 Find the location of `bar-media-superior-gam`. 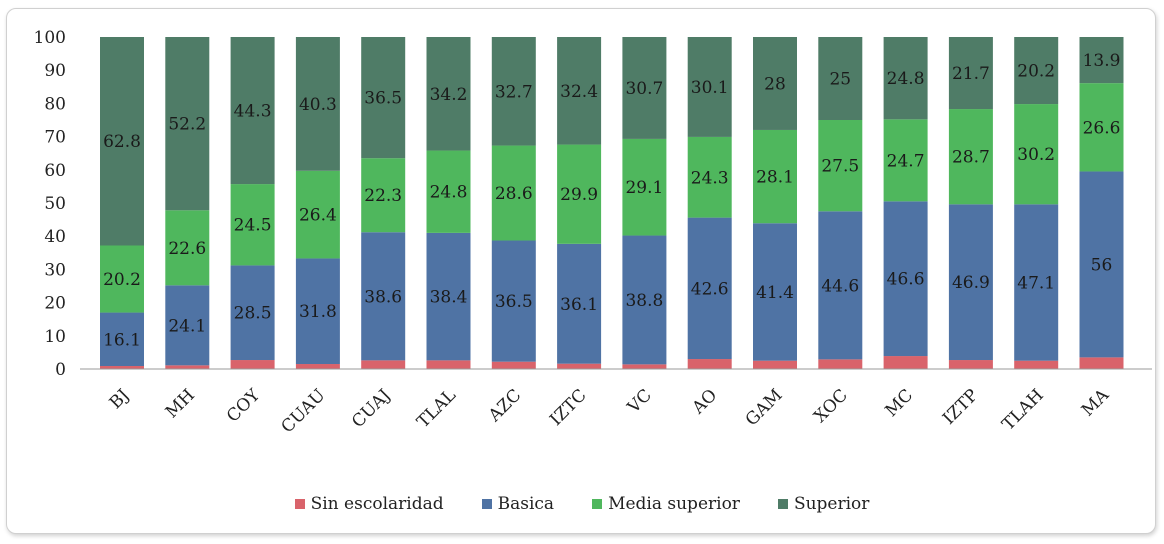

bar-media-superior-gam is located at coordinates (775, 176).